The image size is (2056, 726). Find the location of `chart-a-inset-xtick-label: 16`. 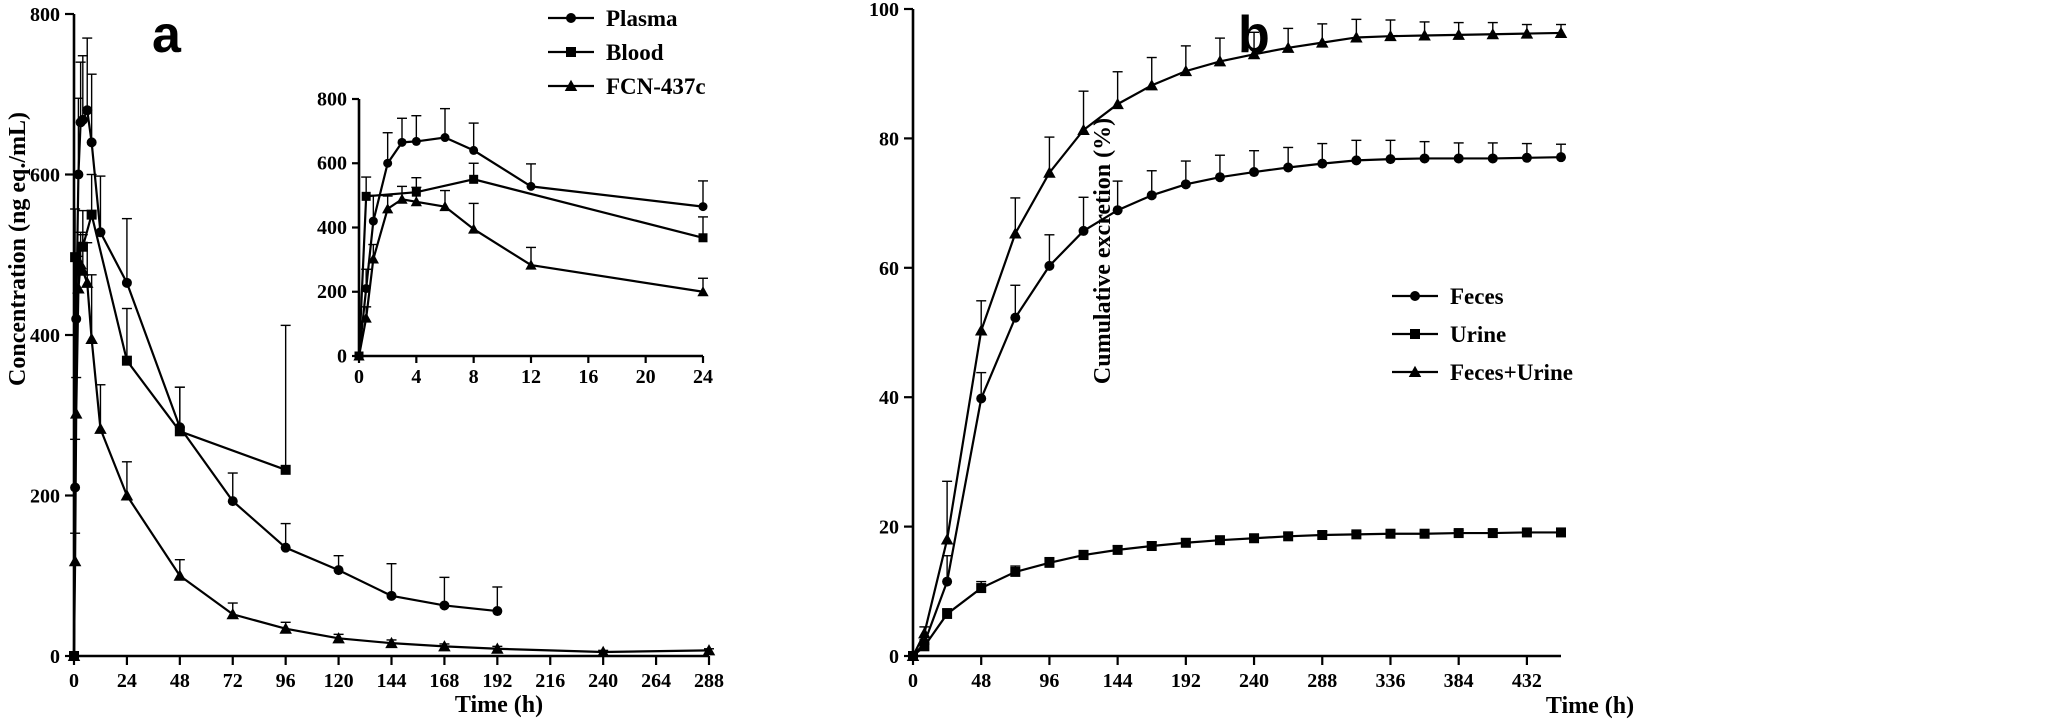

chart-a-inset-xtick-label: 16 is located at coordinates (588, 377).